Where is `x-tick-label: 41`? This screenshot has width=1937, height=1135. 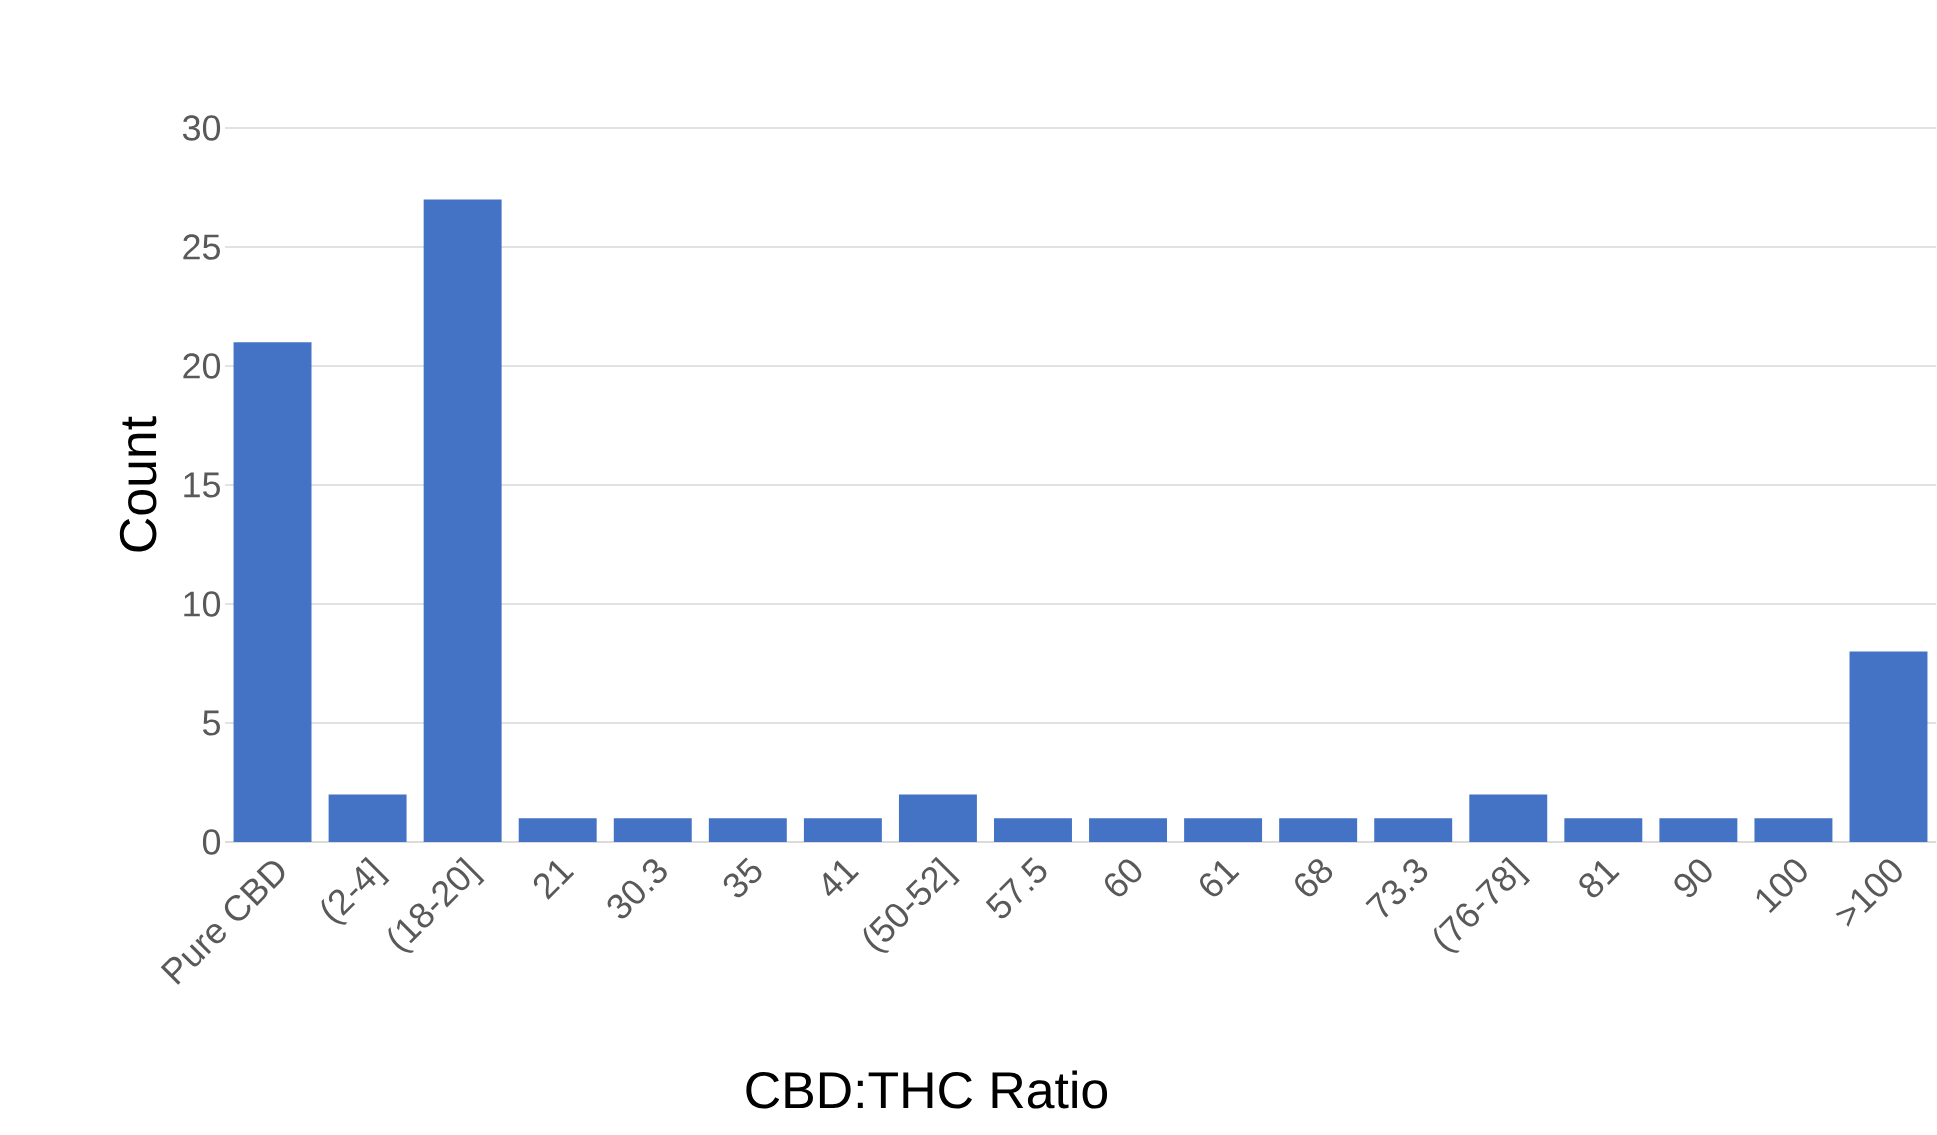 x-tick-label: 41 is located at coordinates (841, 878).